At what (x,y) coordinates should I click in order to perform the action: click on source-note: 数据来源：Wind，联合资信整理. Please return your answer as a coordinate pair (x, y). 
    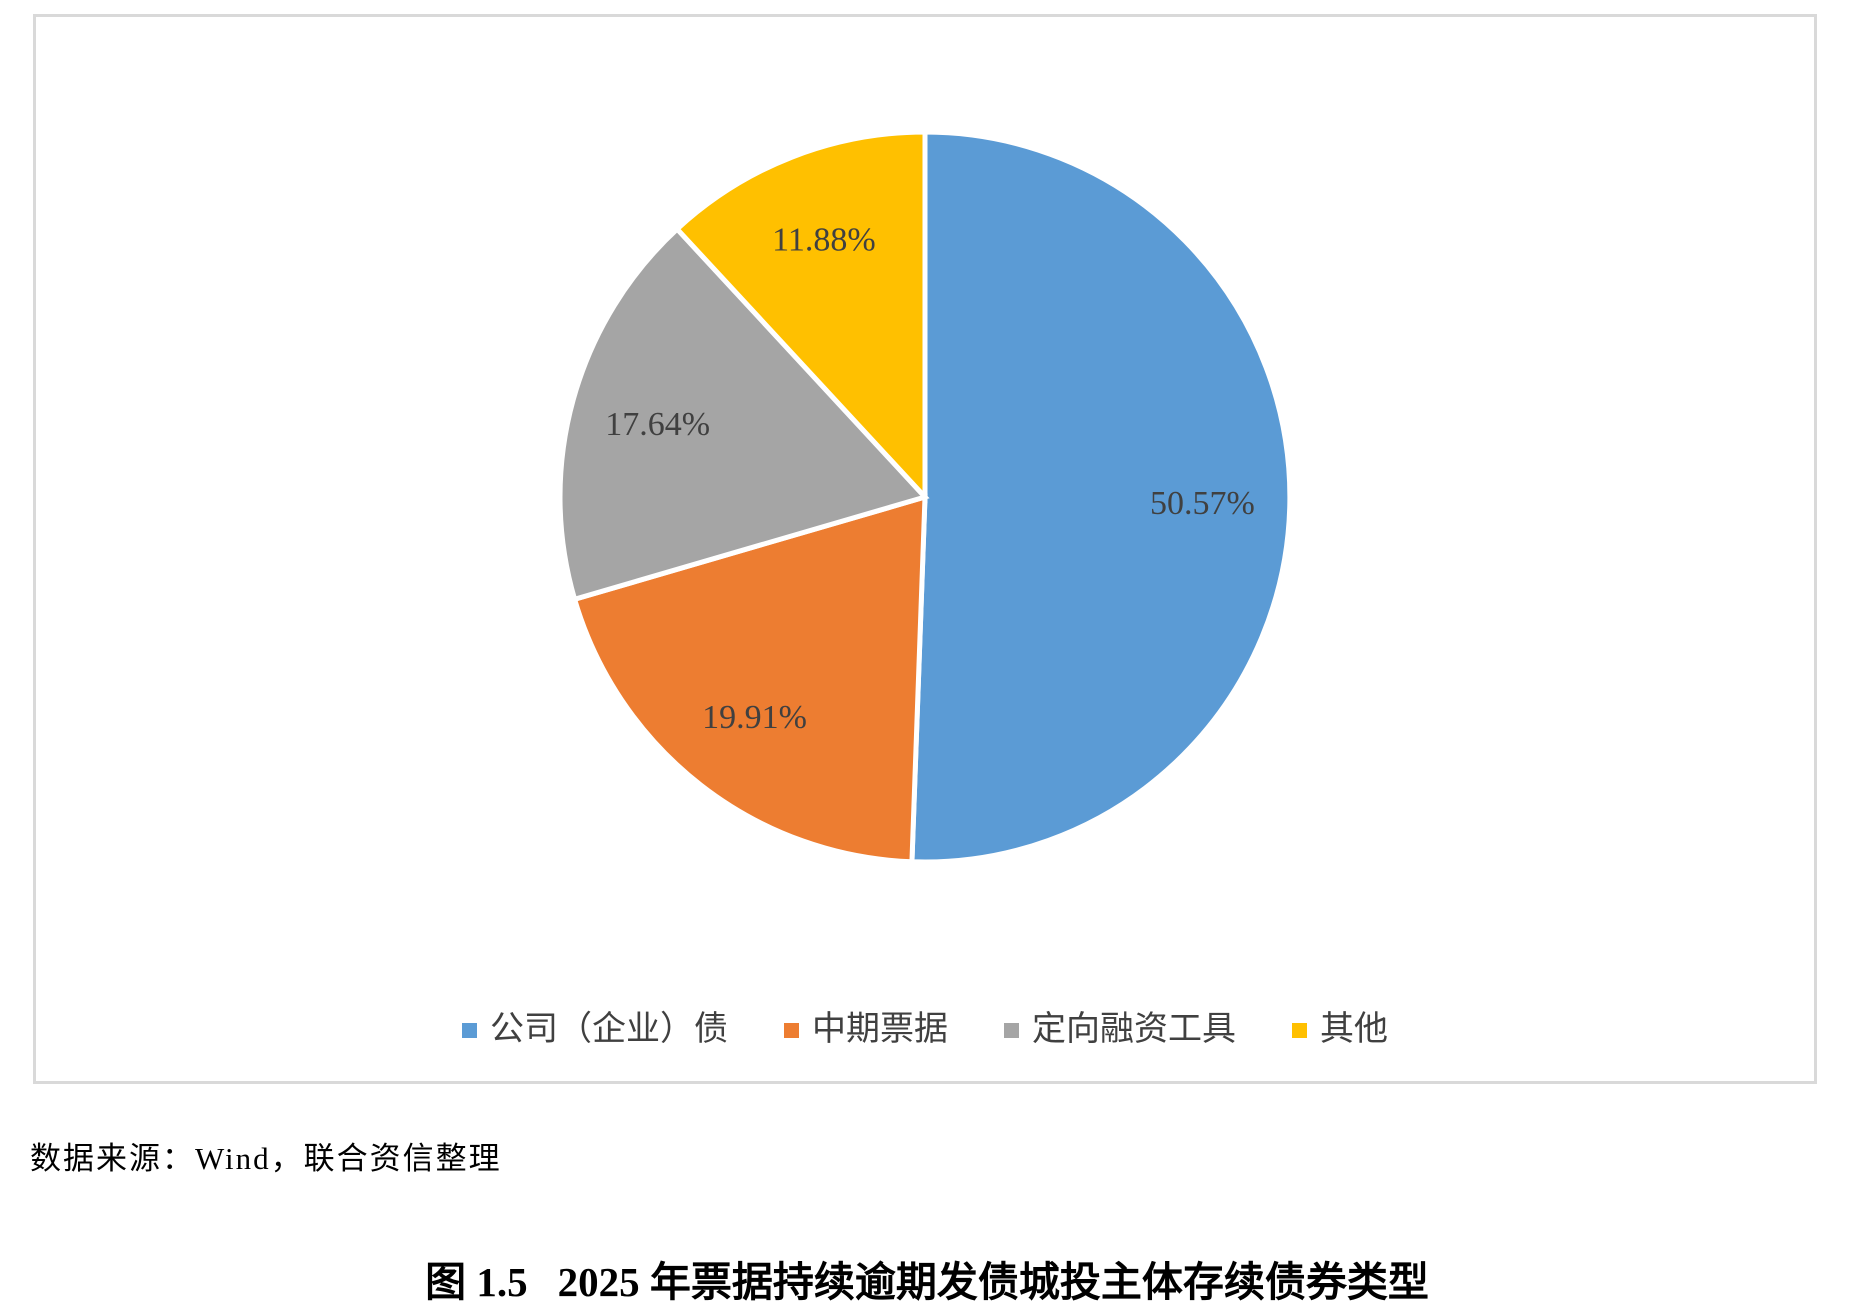
    Looking at the image, I should click on (266, 1158).